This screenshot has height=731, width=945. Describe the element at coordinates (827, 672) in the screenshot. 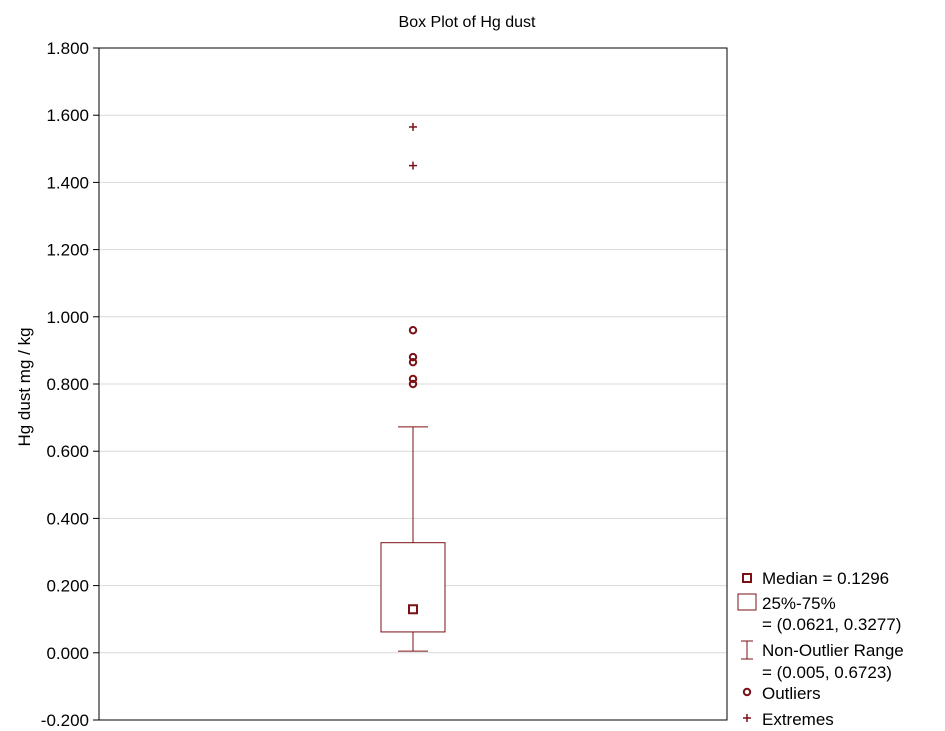

I see `legend-range-label-2: = (0.005, 0.6723)` at that location.